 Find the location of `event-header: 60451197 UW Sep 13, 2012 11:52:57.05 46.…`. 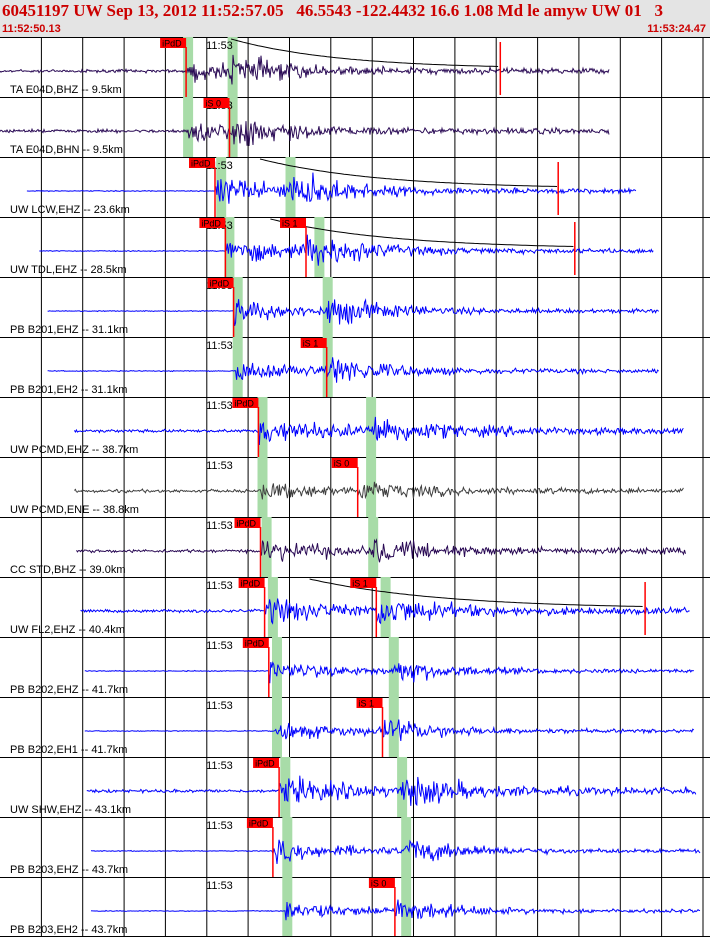

event-header: 60451197 UW Sep 13, 2012 11:52:57.05 46.… is located at coordinates (355, 18).